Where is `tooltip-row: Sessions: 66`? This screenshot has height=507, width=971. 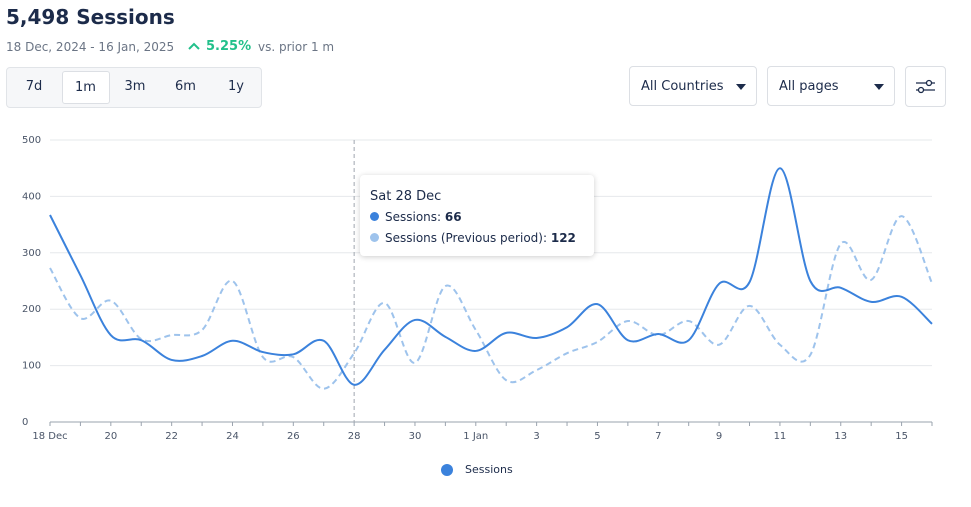
tooltip-row: Sessions: 66 is located at coordinates (416, 217).